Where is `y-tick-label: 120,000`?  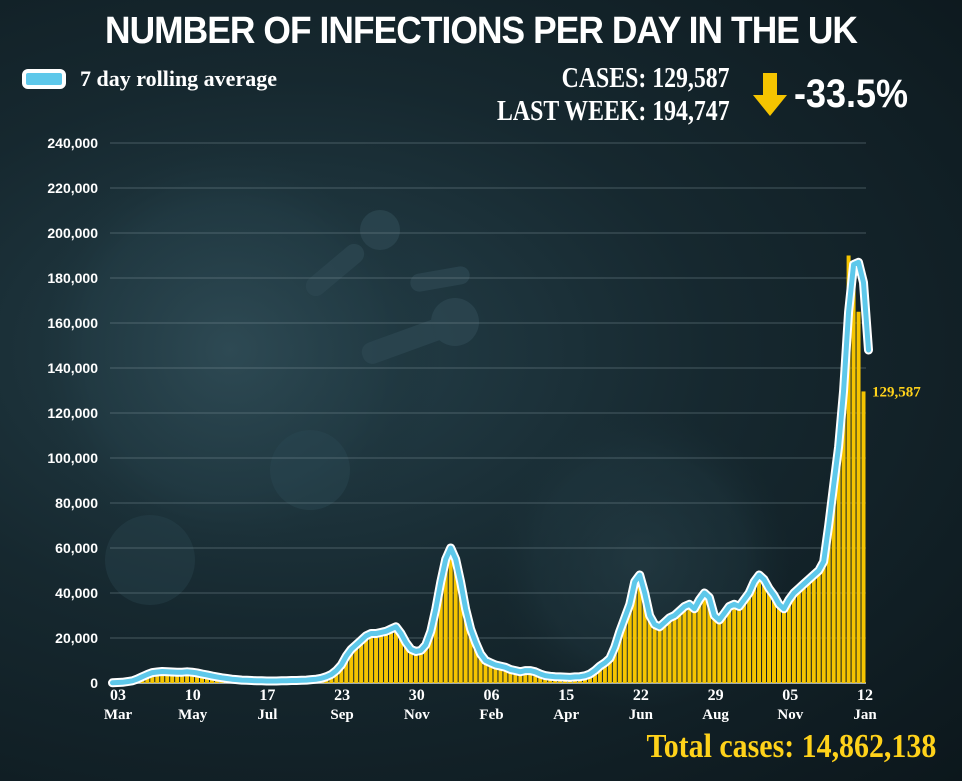
y-tick-label: 120,000 is located at coordinates (72, 413).